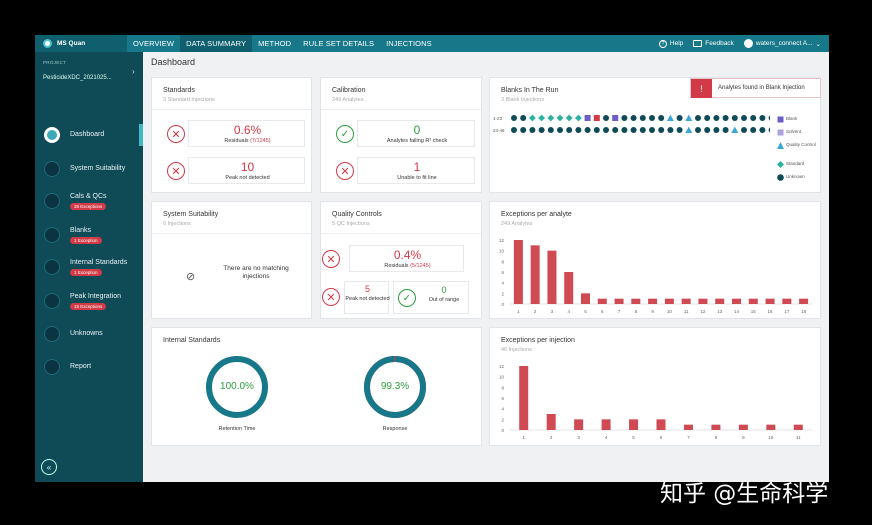 This screenshot has width=872, height=525. I want to click on feedback-button: Feedback, so click(713, 43).